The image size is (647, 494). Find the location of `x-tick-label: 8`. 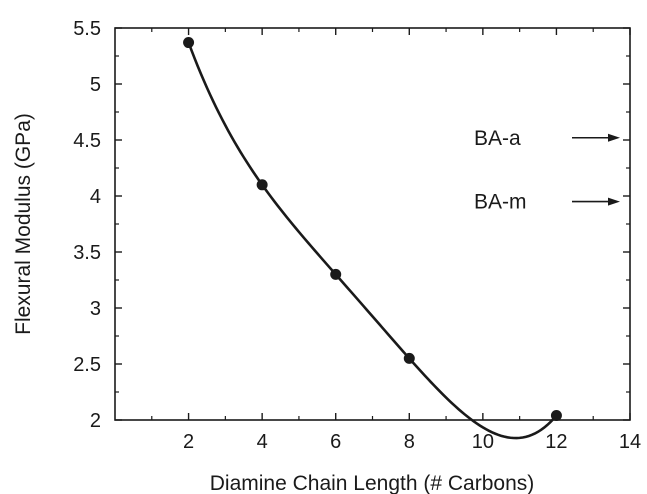

x-tick-label: 8 is located at coordinates (409, 442).